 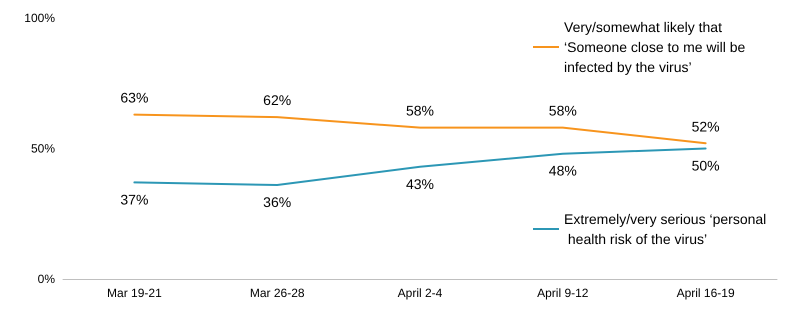 What do you see at coordinates (134, 199) in the screenshot?
I see `data-label: 37%` at bounding box center [134, 199].